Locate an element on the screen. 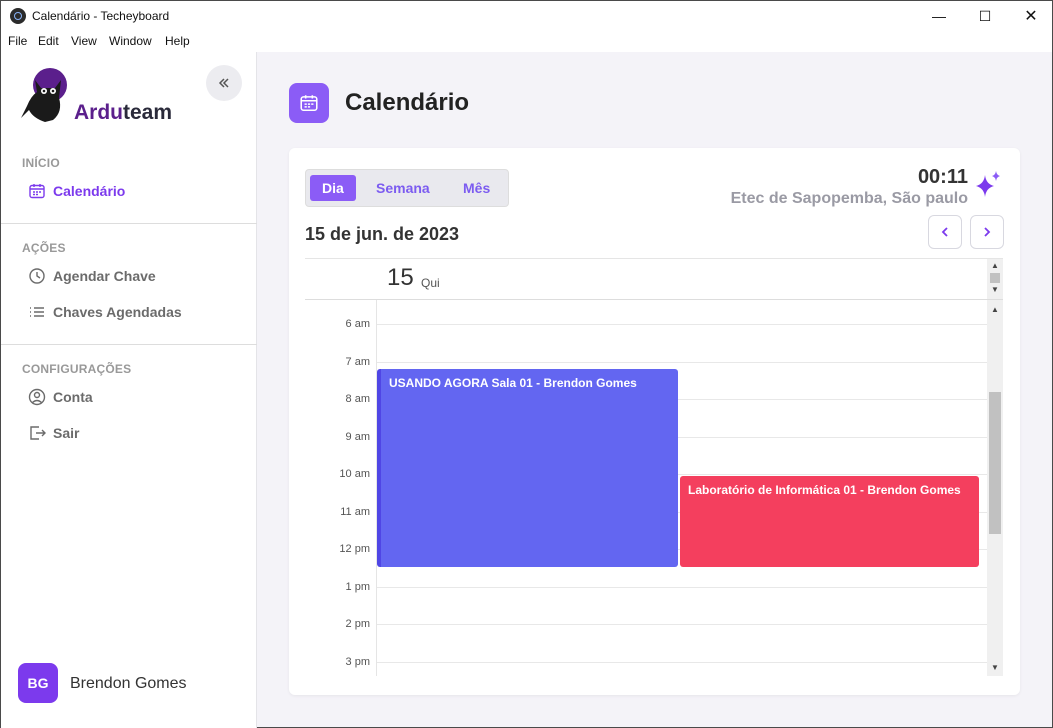 The image size is (1053, 728). collapse-sidebar-button is located at coordinates (224, 83).